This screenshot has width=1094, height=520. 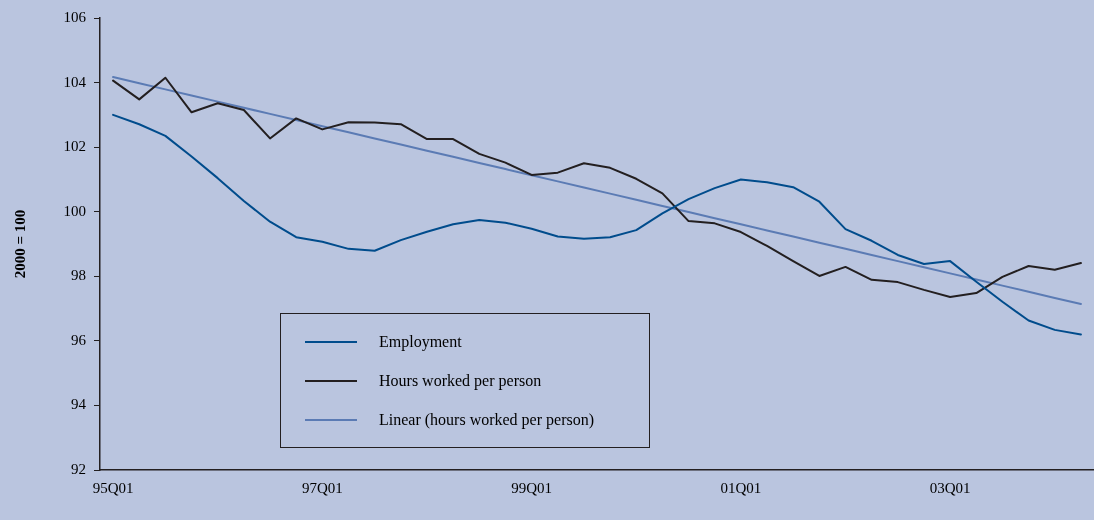 I want to click on legend-label: Linear (hours worked per person), so click(x=487, y=419).